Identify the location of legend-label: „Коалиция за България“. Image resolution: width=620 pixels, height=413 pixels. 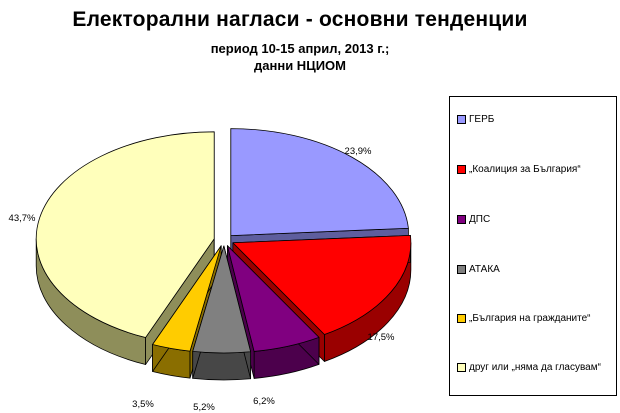
(525, 169).